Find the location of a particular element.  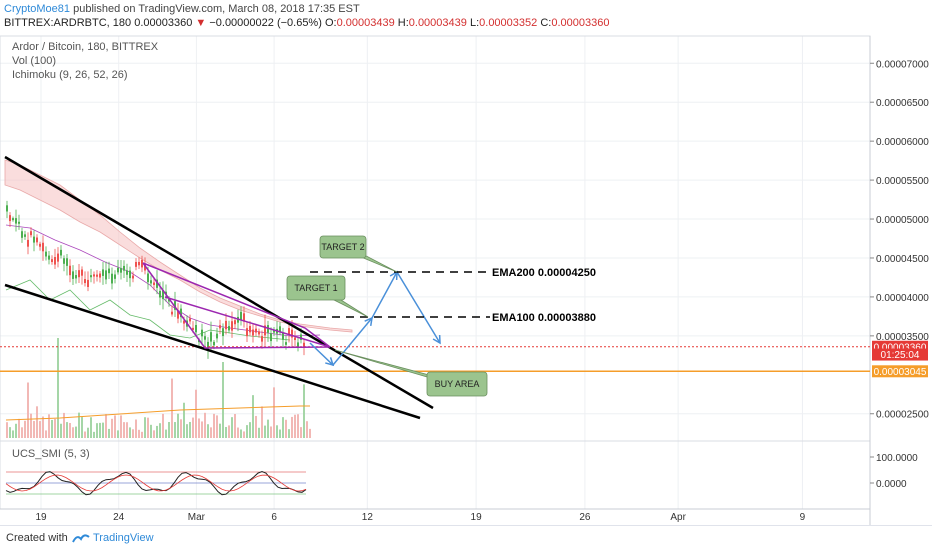

price-tag-label: 0.00003045 is located at coordinates (900, 372).